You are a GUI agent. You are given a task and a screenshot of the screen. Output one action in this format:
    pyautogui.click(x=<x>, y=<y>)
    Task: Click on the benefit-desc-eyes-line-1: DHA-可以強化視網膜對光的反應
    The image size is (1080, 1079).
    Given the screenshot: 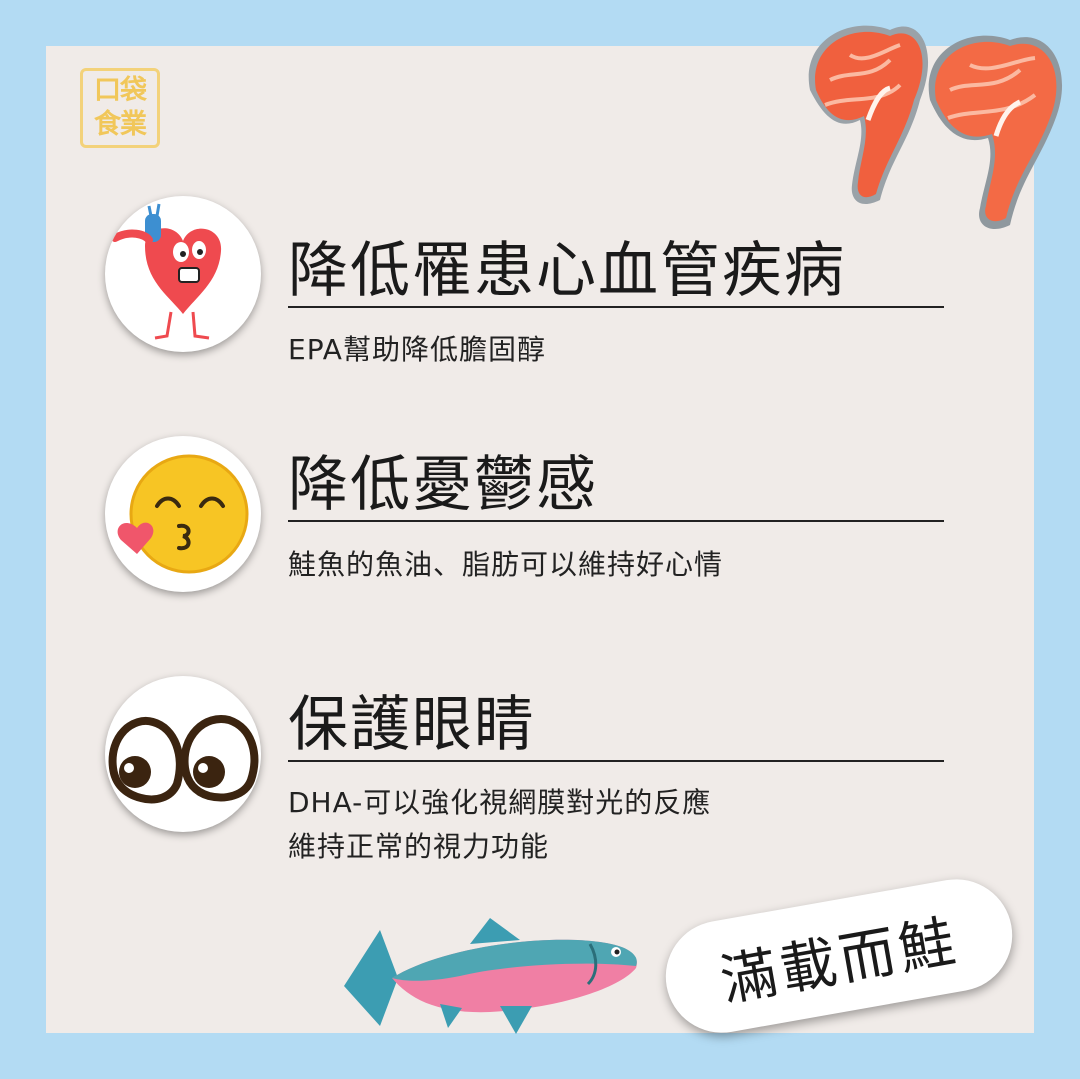 What is the action you would take?
    pyautogui.click(x=500, y=802)
    